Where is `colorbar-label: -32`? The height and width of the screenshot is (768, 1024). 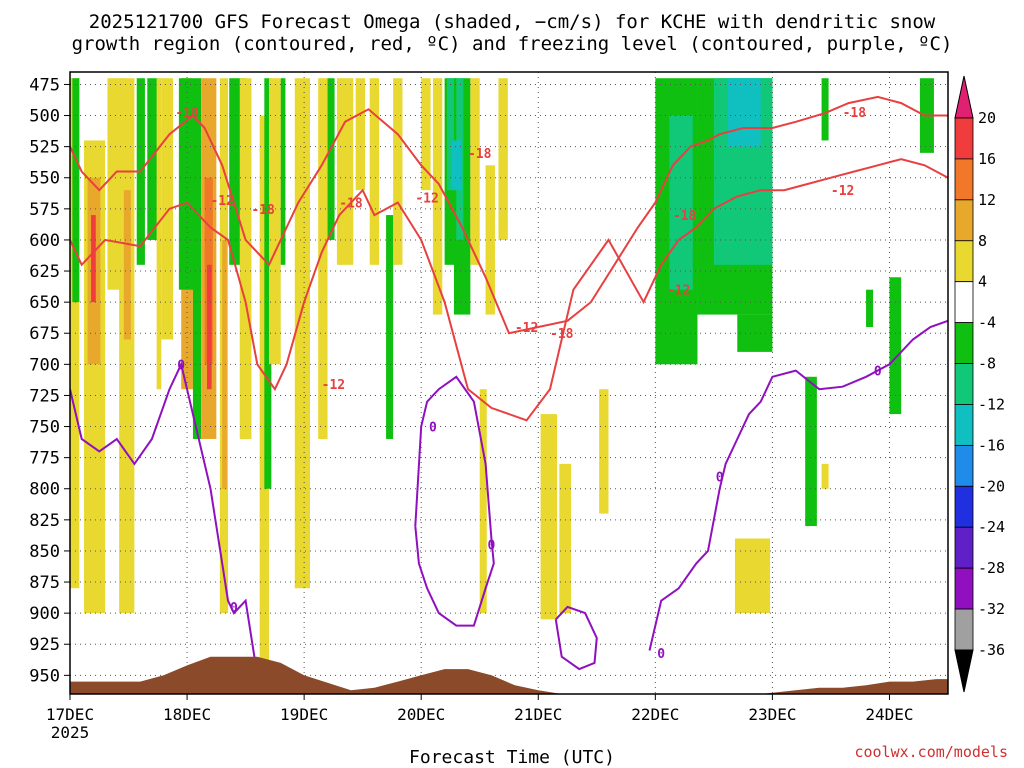 colorbar-label: -32 is located at coordinates (991, 609).